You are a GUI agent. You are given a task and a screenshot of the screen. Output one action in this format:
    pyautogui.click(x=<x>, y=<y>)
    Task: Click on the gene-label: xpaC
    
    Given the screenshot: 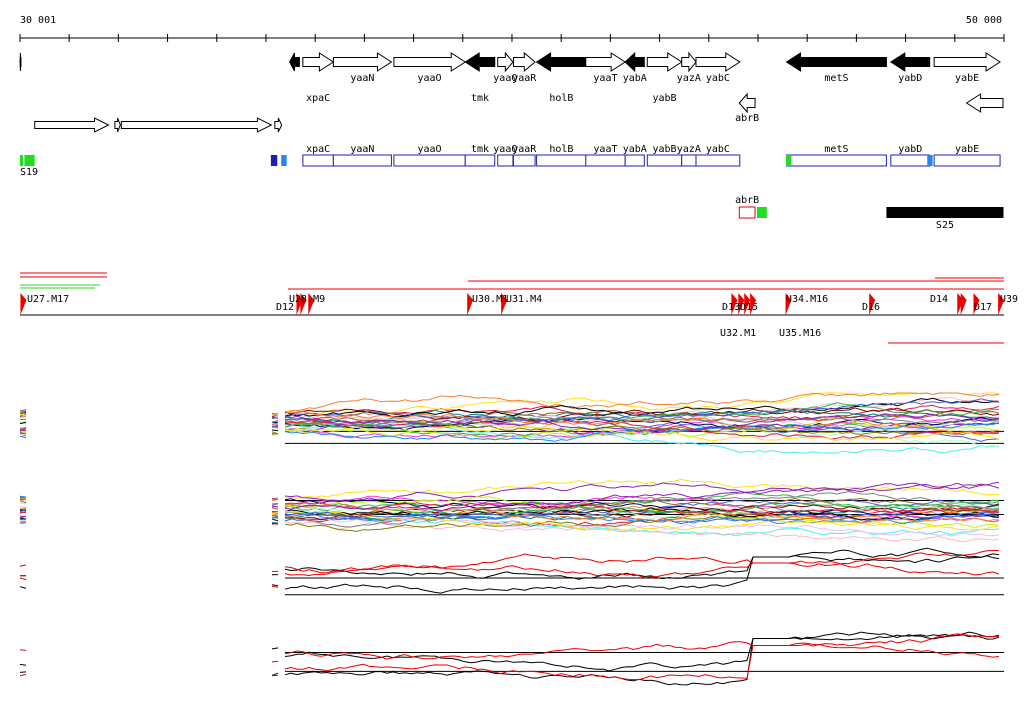 What is the action you would take?
    pyautogui.click(x=318, y=98)
    